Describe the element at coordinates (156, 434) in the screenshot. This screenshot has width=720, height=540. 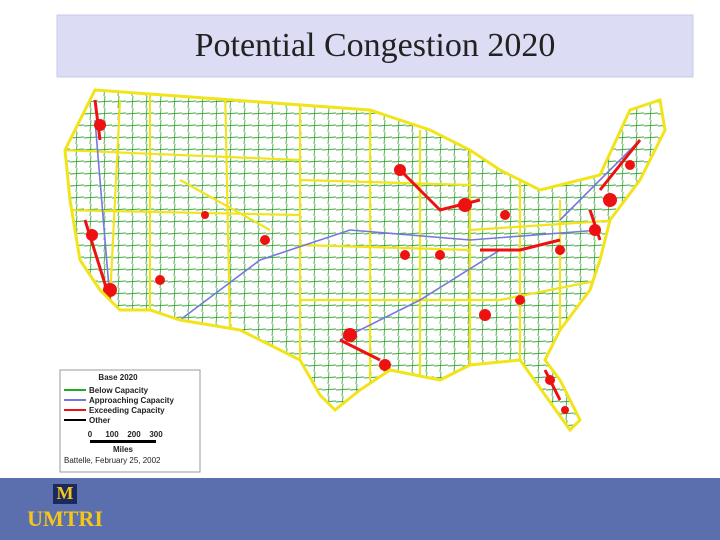
I see `scale-tick-label: 300` at that location.